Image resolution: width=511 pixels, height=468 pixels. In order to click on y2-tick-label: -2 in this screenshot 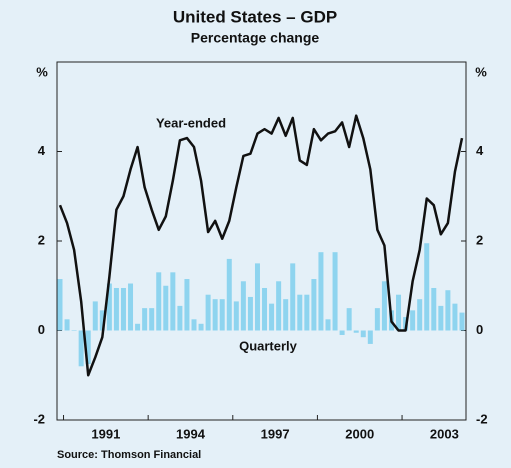, I will do `click(482, 418)`.